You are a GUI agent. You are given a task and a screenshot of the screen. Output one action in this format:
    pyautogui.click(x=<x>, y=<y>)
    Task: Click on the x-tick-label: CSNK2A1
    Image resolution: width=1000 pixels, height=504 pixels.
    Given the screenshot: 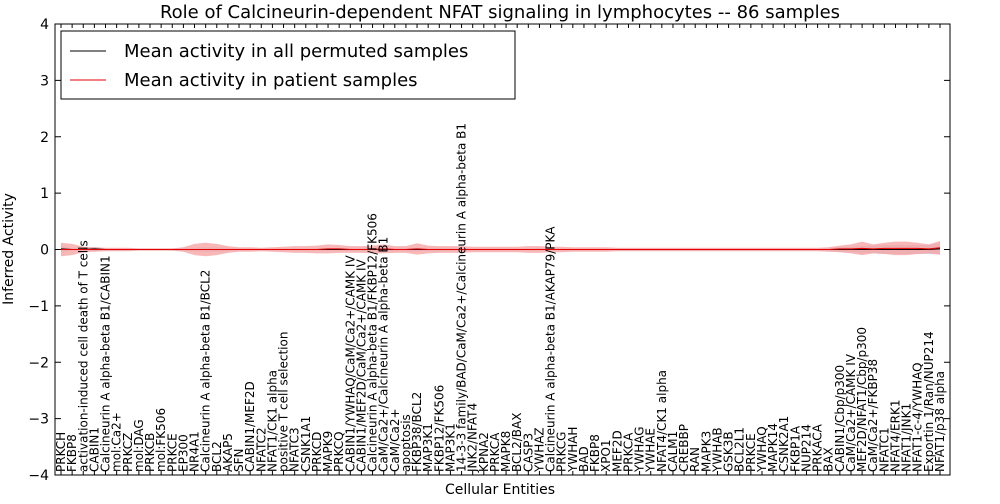 What is the action you would take?
    pyautogui.click(x=784, y=444)
    